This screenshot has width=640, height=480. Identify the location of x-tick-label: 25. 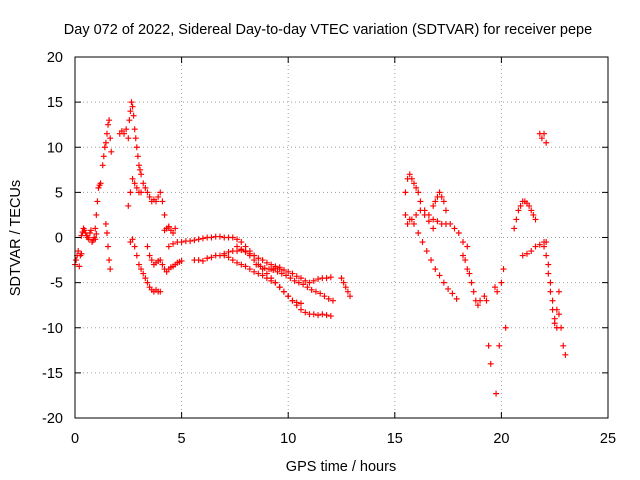
(608, 439).